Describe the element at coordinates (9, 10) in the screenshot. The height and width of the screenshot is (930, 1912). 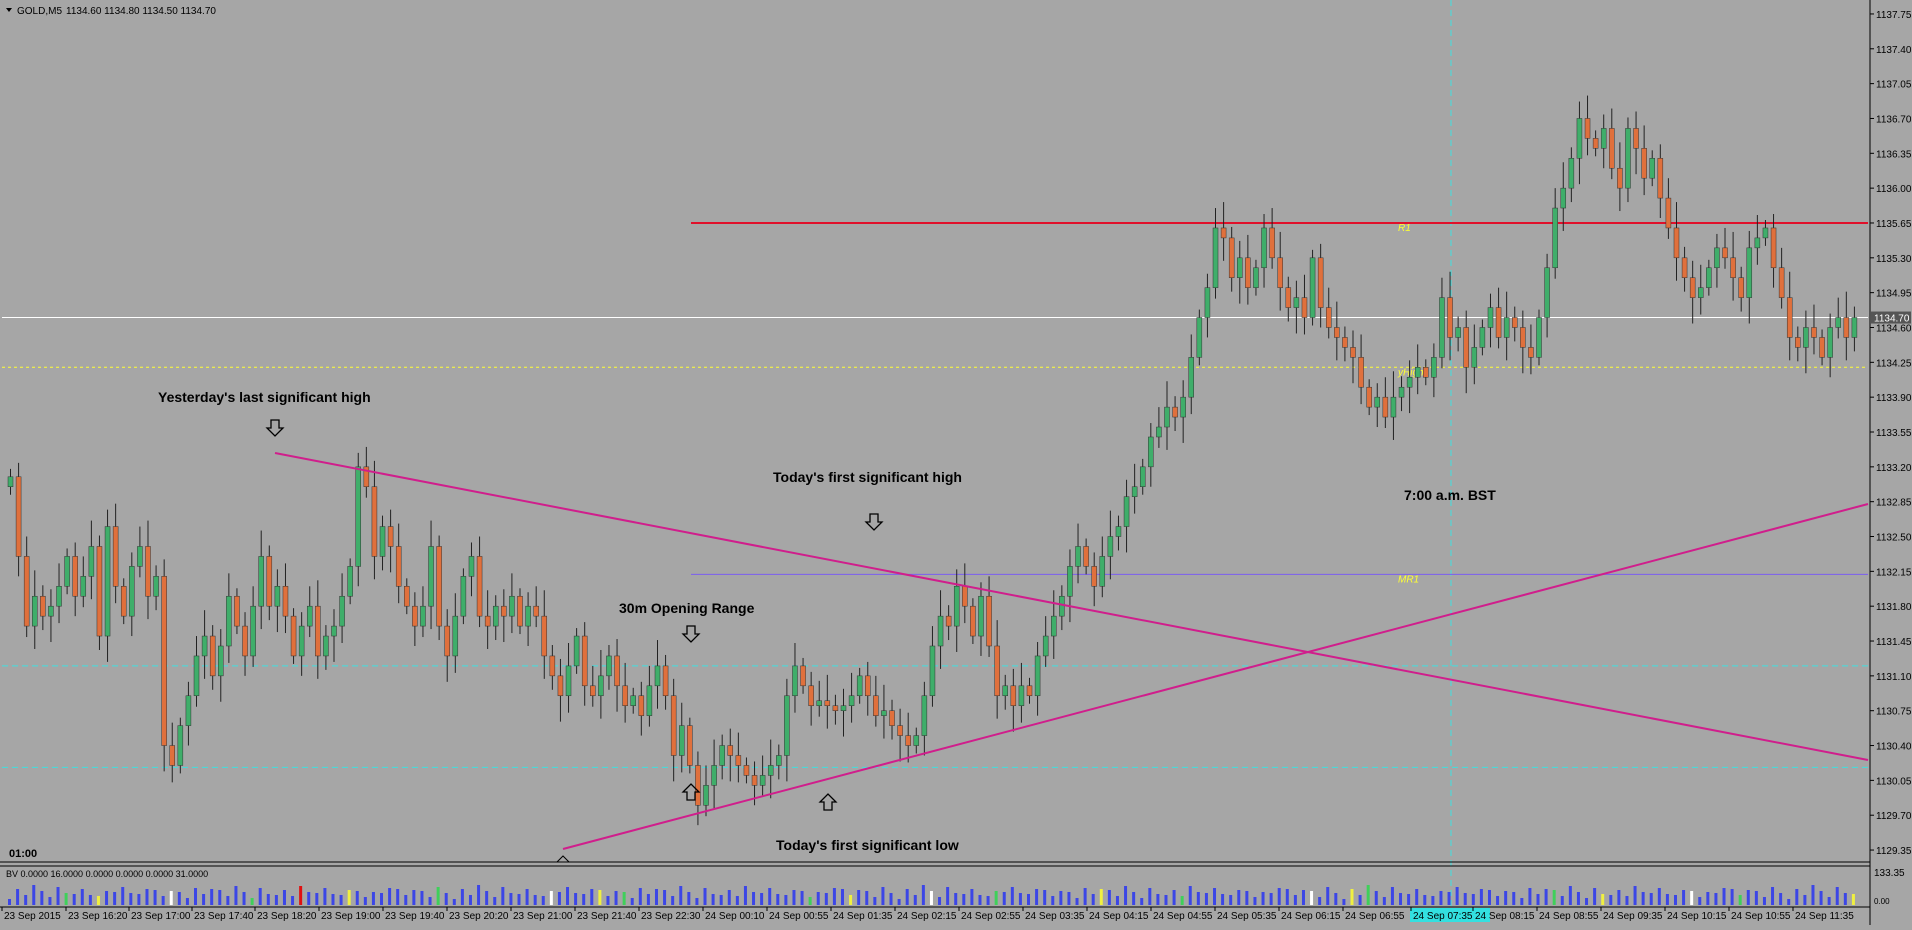
I see `collapse-triangle-icon` at that location.